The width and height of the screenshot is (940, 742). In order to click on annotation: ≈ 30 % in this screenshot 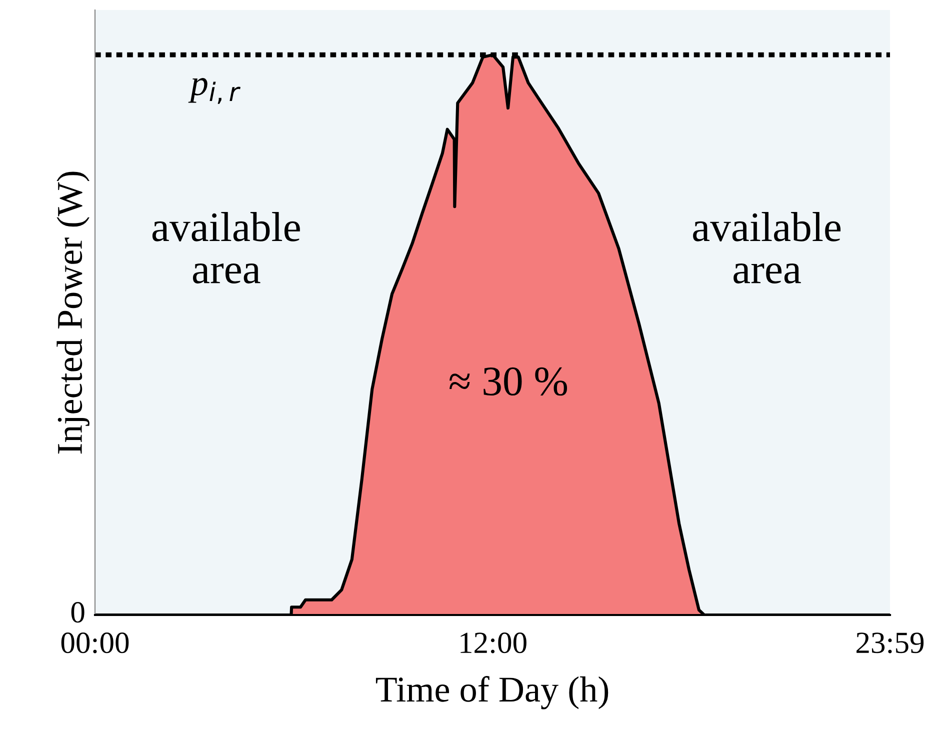, I will do `click(509, 381)`.